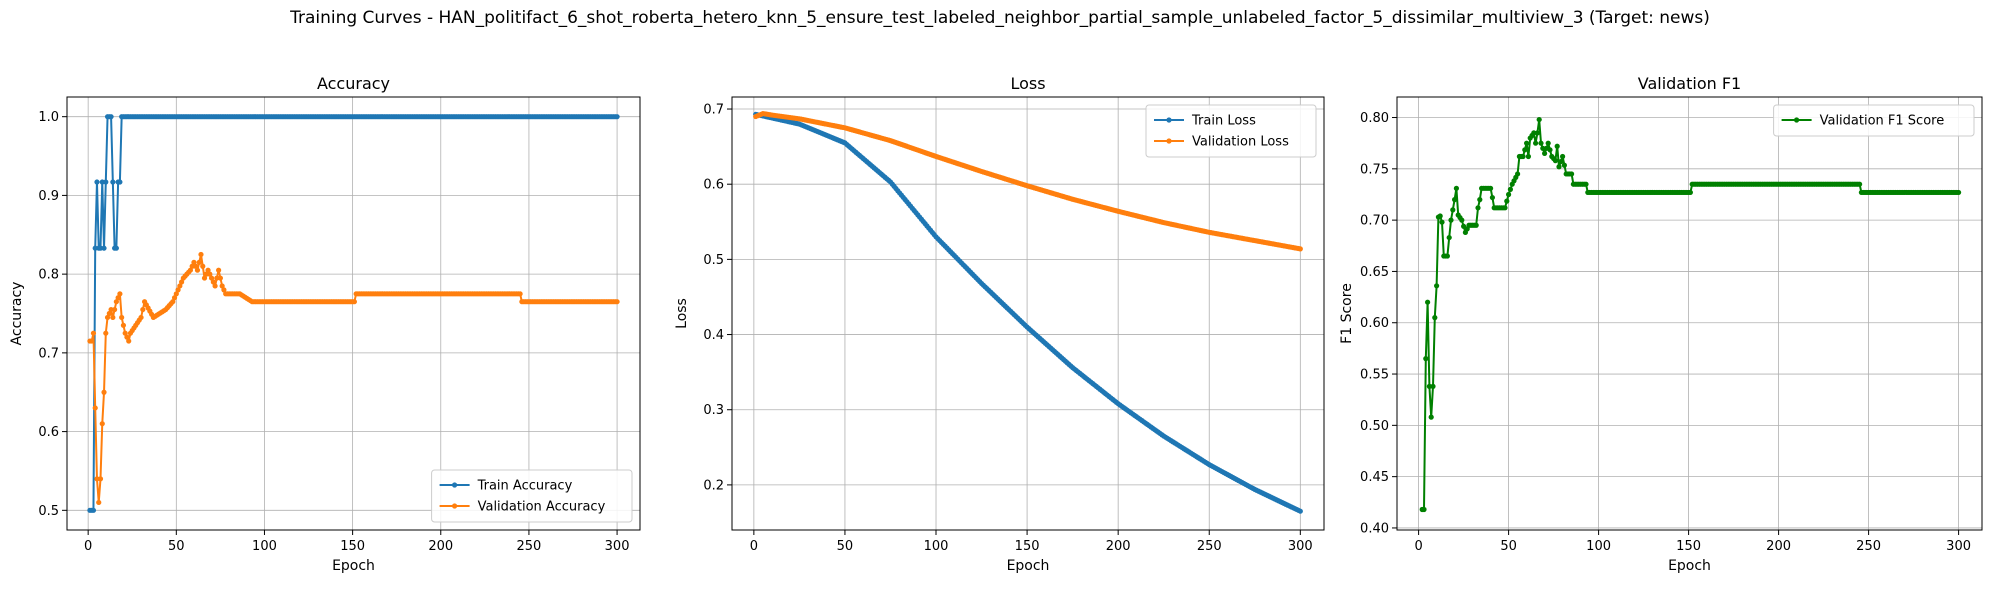 This screenshot has width=2000, height=600. Describe the element at coordinates (542, 507) in the screenshot. I see `legend-label: Validation Accuracy` at that location.